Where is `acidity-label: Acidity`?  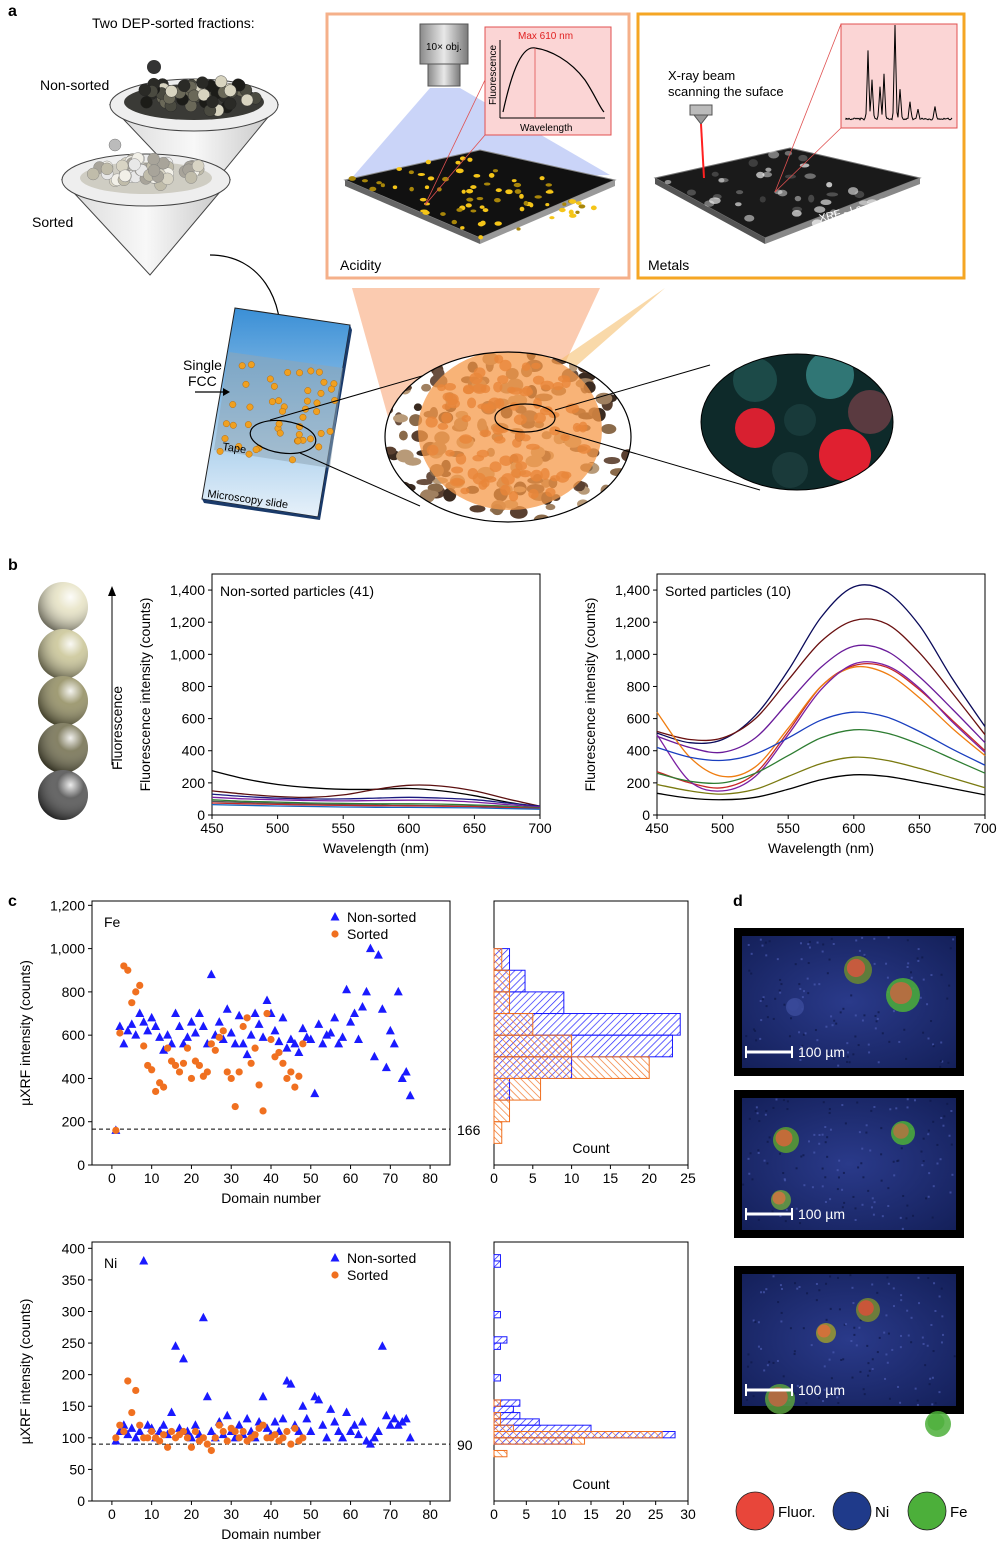
acidity-label: Acidity is located at coordinates (360, 265).